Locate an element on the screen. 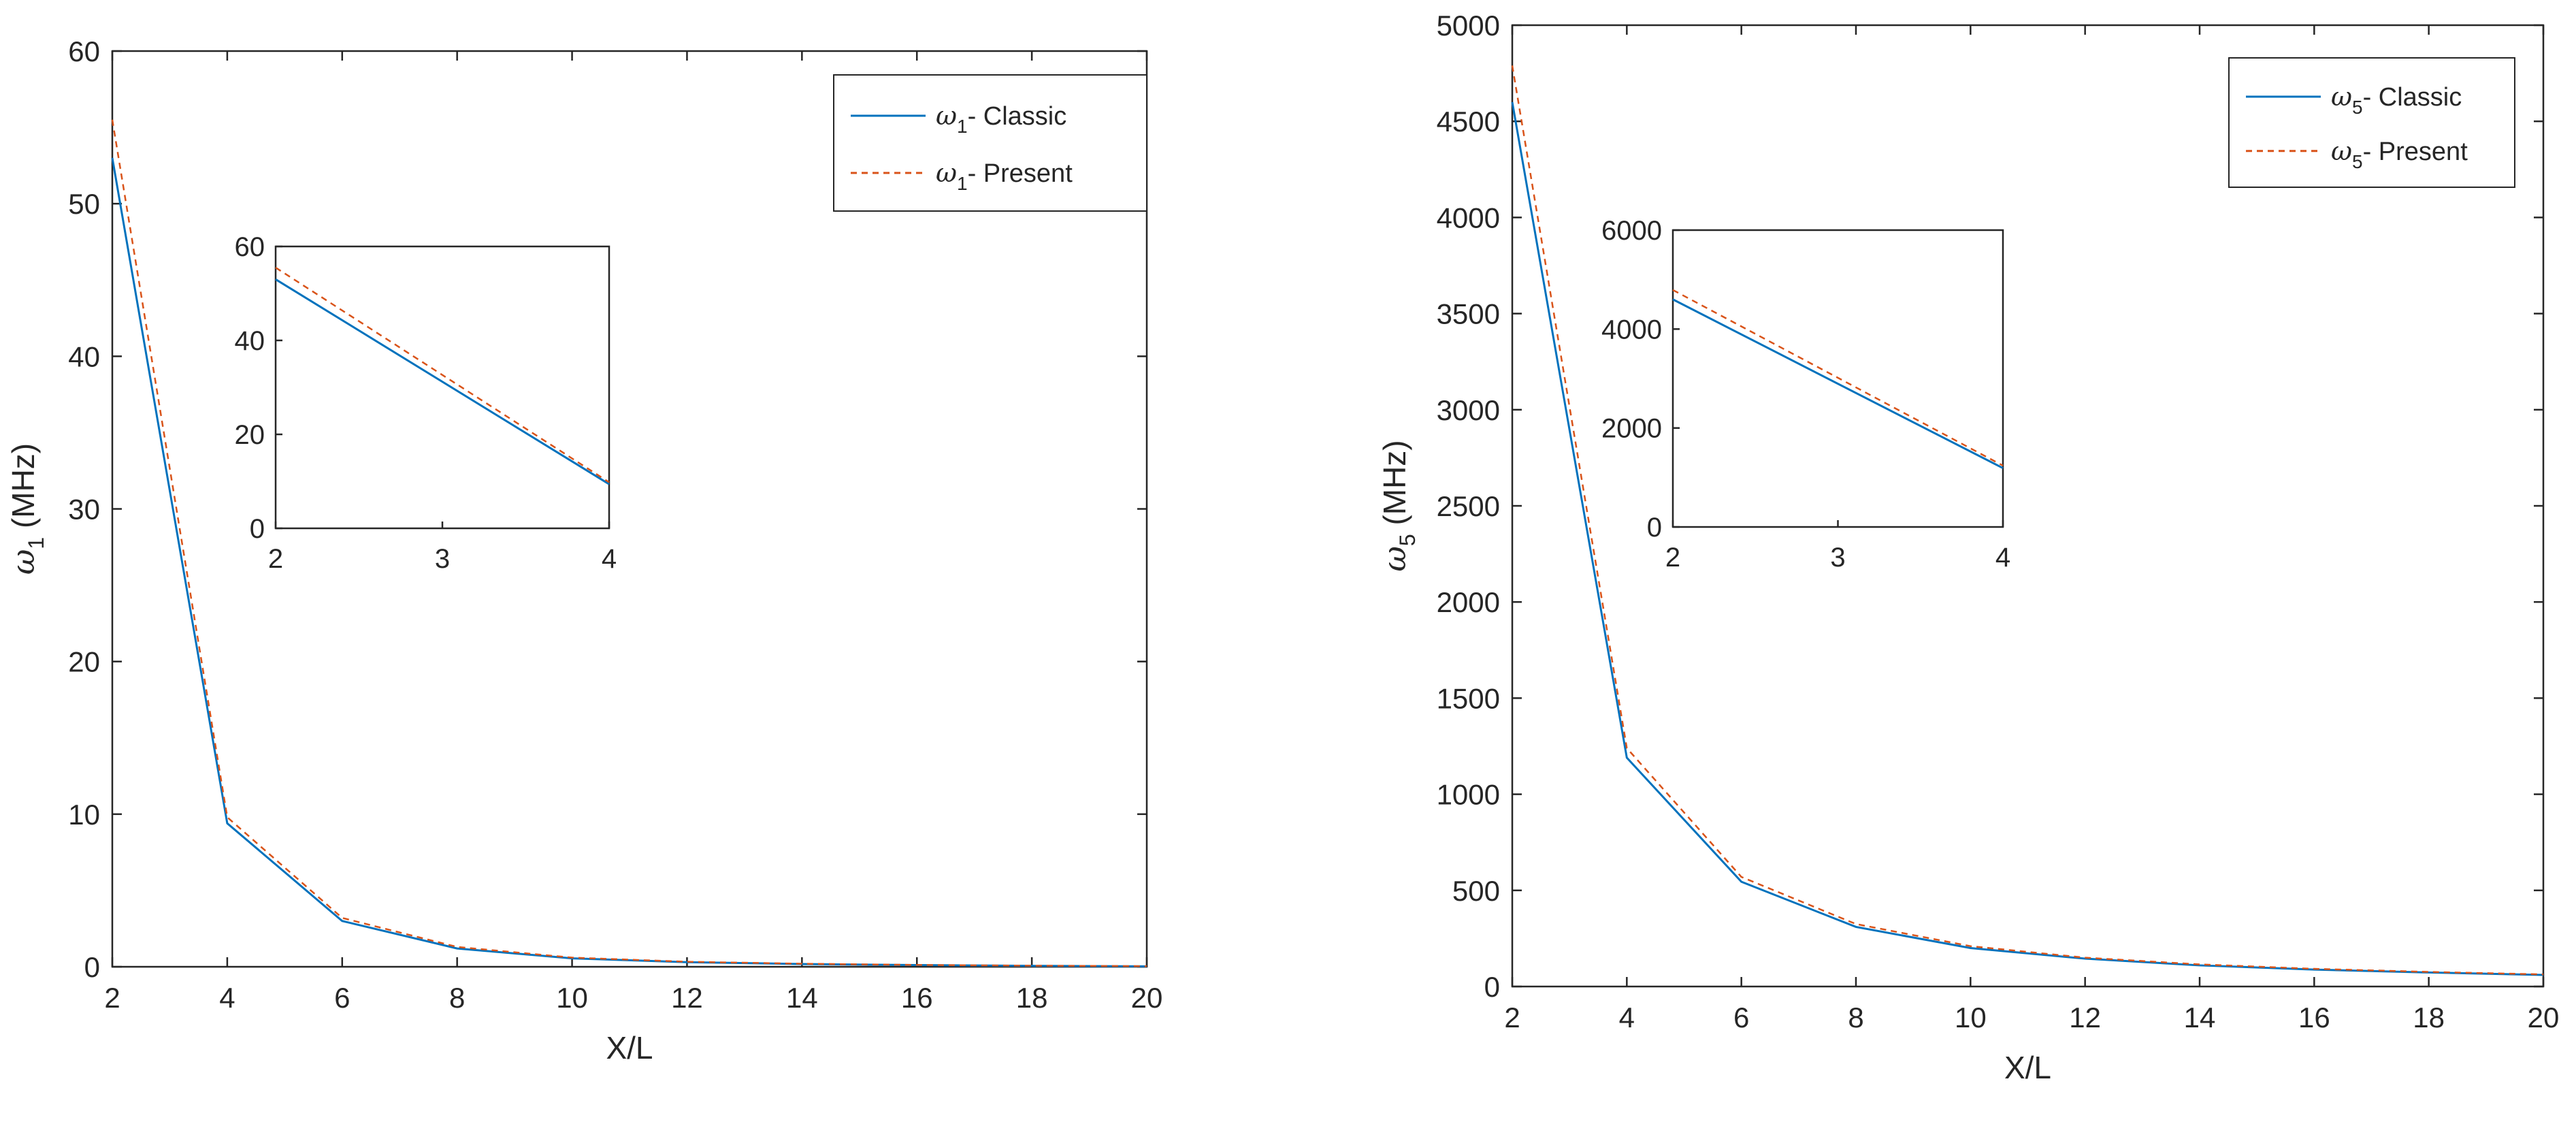  y-tick-label: 40 is located at coordinates (84, 356).